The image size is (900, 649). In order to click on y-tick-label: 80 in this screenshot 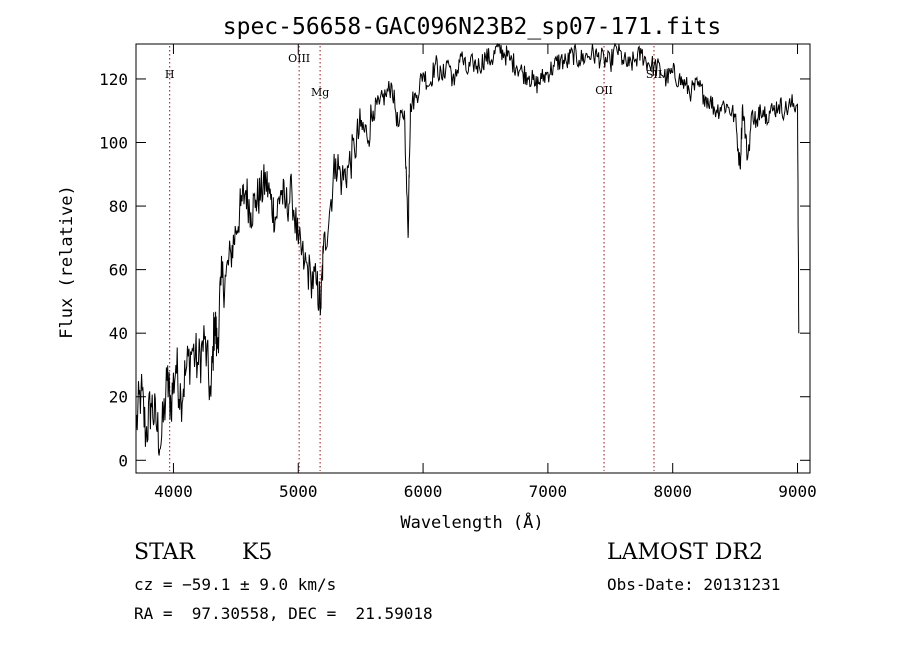, I will do `click(118, 206)`.